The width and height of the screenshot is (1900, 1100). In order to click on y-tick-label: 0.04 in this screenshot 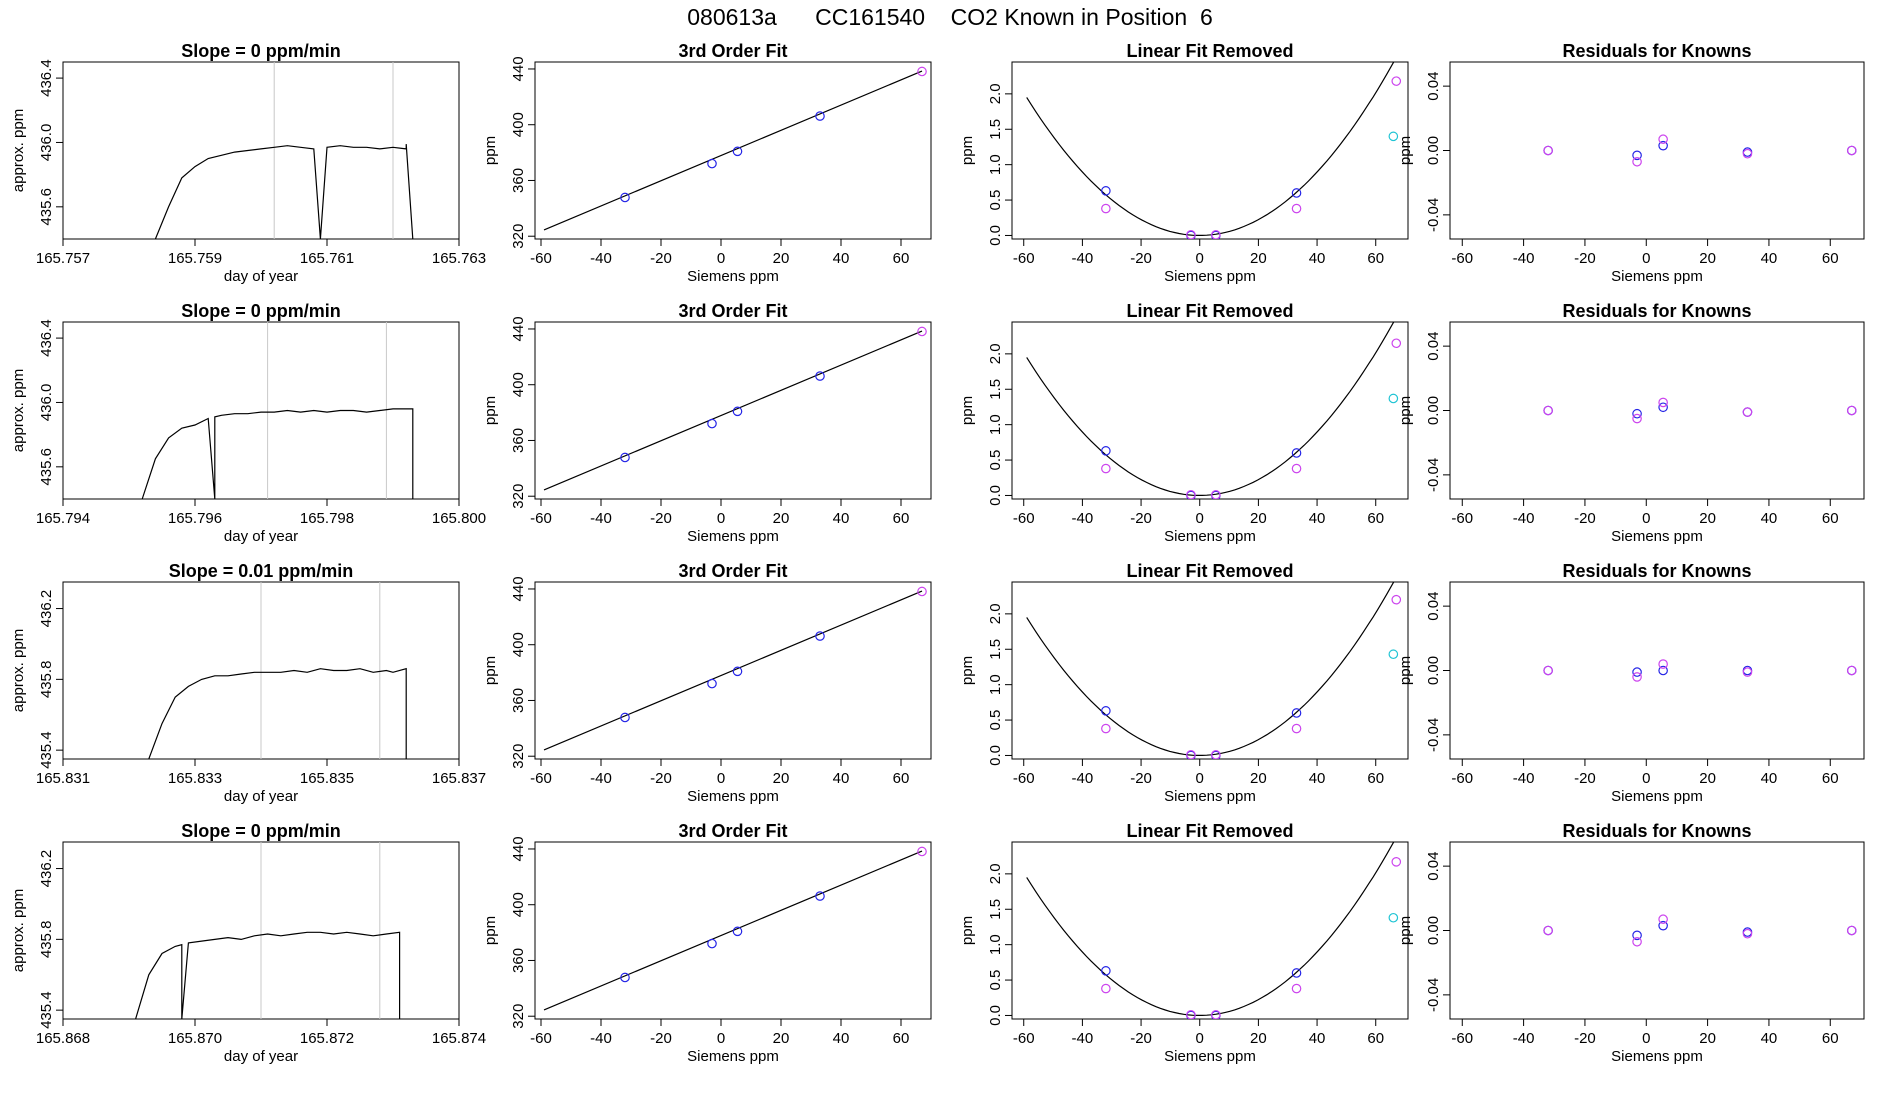, I will do `click(1433, 866)`.